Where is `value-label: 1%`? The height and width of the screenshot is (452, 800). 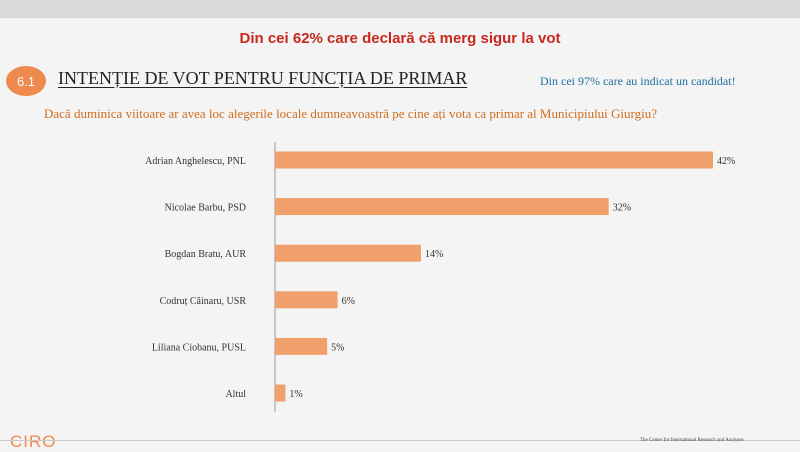 value-label: 1% is located at coordinates (295, 394).